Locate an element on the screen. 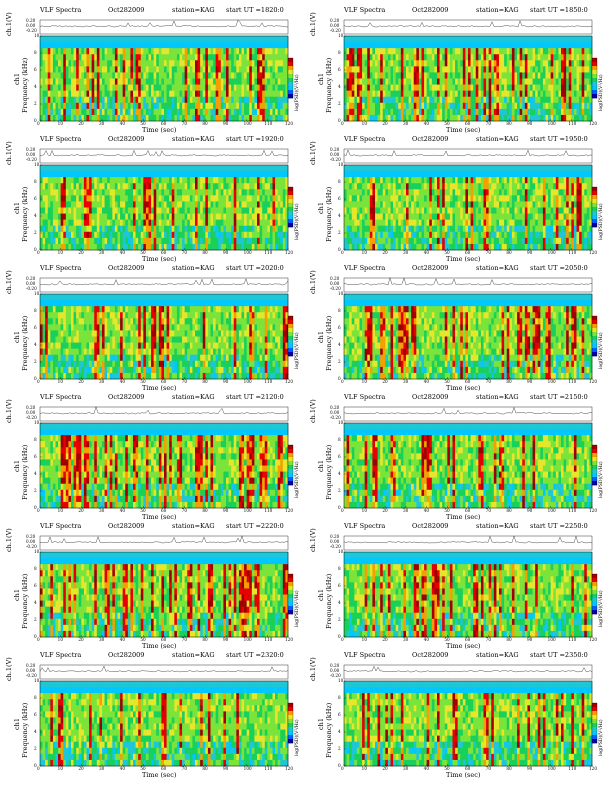 This screenshot has width=612, height=792. y-tick-label: 2 is located at coordinates (339, 103).